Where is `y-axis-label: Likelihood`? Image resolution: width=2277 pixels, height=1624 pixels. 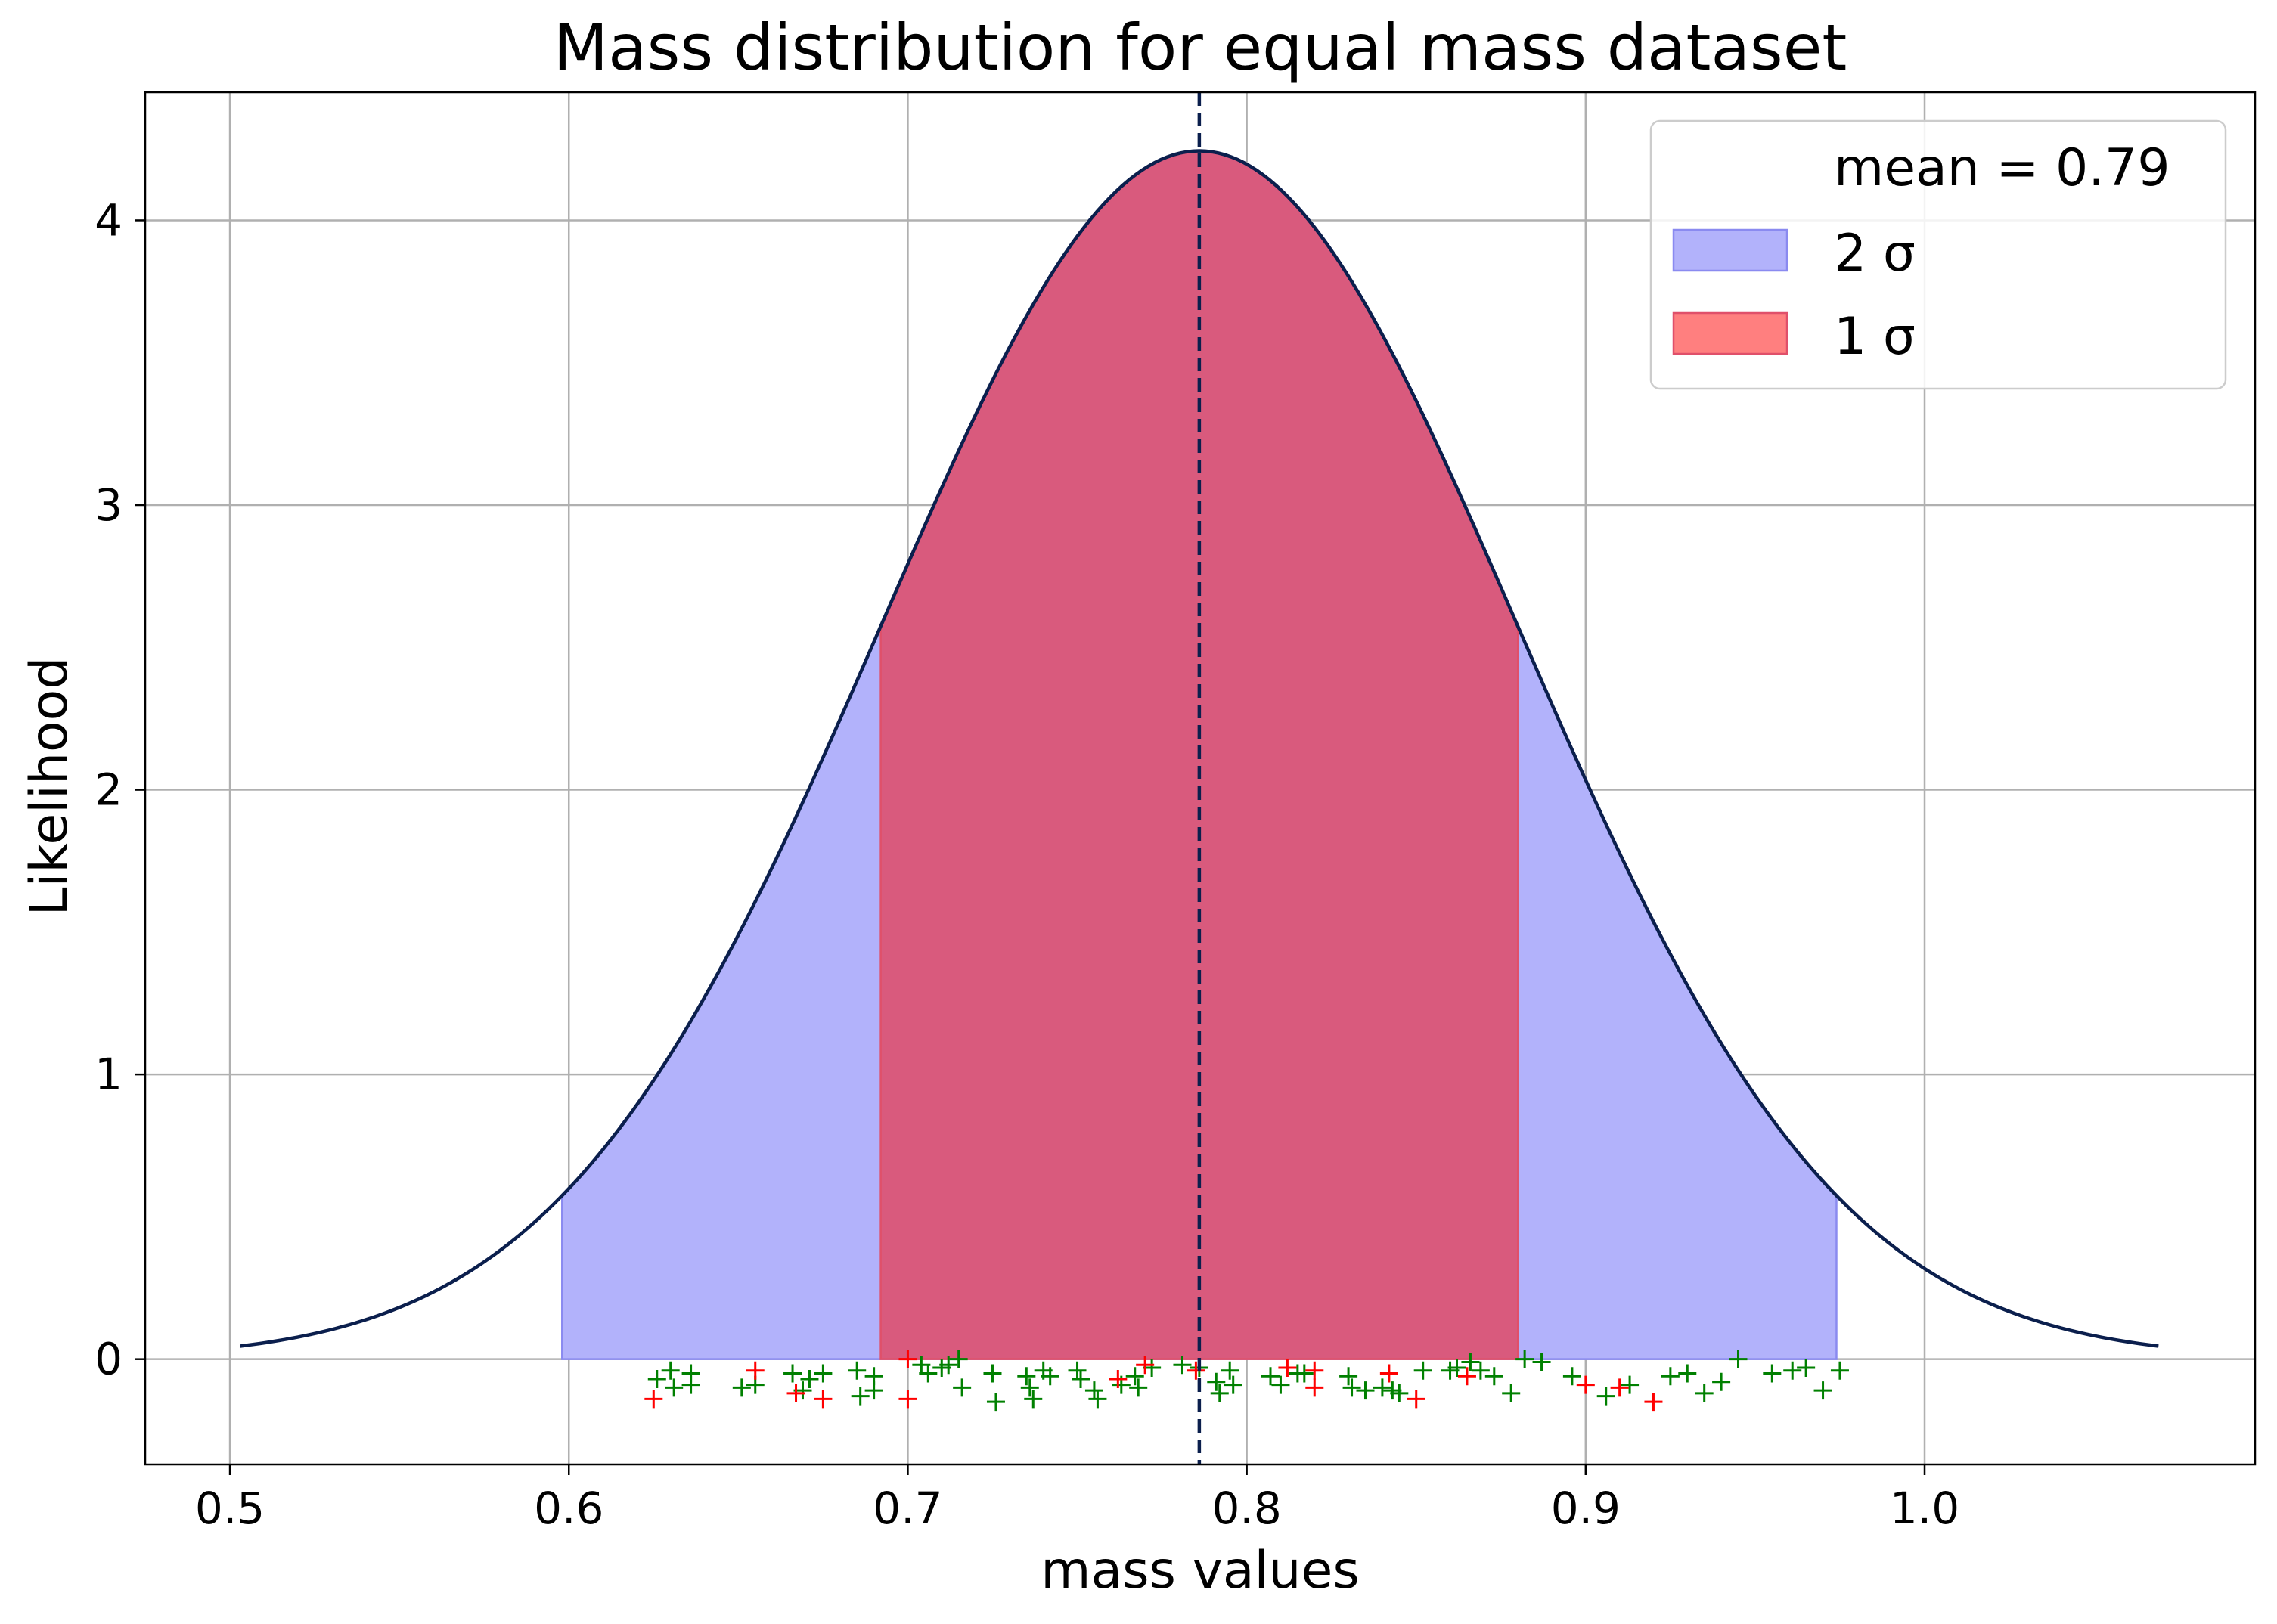 y-axis-label: Likelihood is located at coordinates (49, 786).